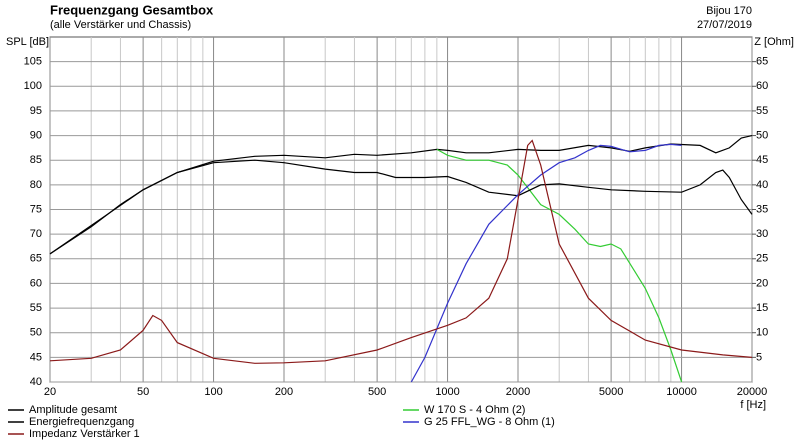 The width and height of the screenshot is (800, 445). I want to click on y2-tick-label: 5, so click(759, 357).